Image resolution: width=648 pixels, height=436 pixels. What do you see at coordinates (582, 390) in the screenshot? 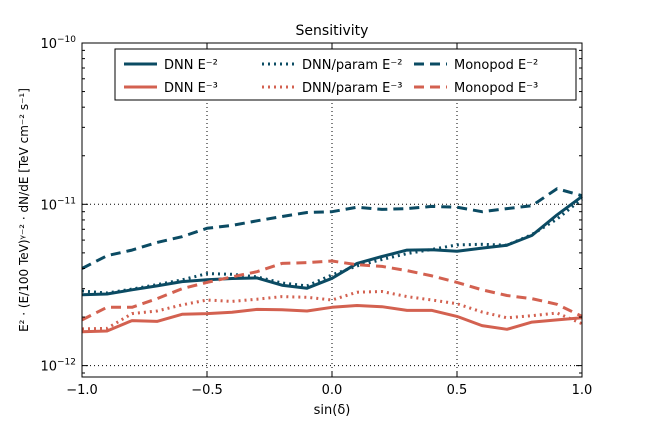
I see `x-tick-label: 1.0` at bounding box center [582, 390].